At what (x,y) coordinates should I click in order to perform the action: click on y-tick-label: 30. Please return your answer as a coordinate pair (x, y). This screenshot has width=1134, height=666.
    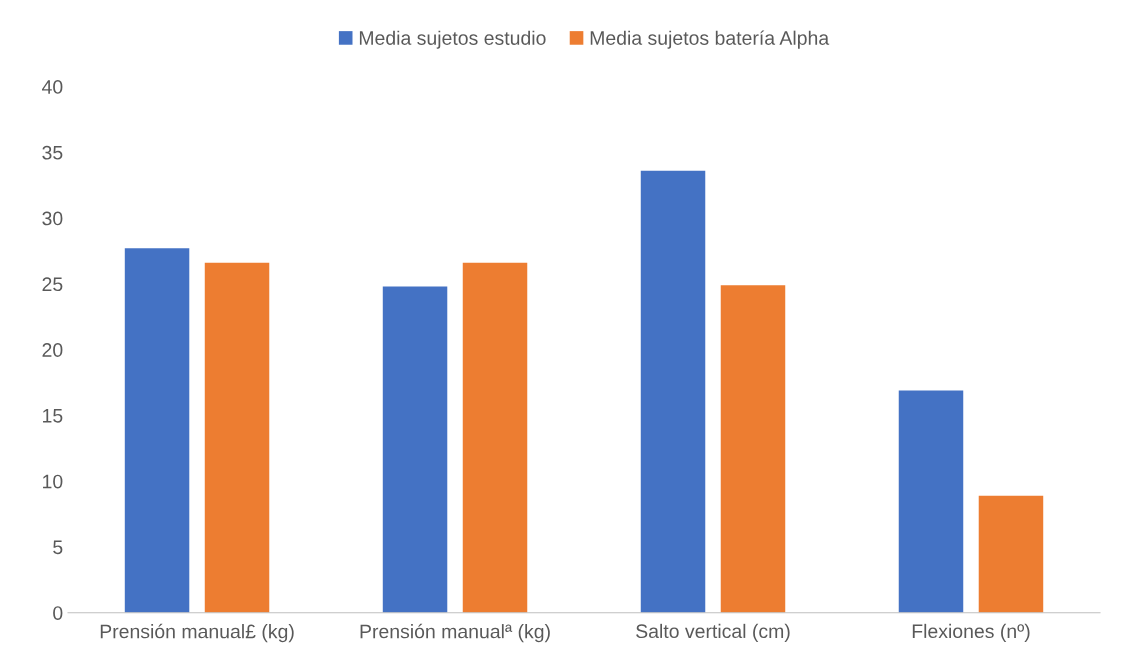
    Looking at the image, I should click on (52, 218).